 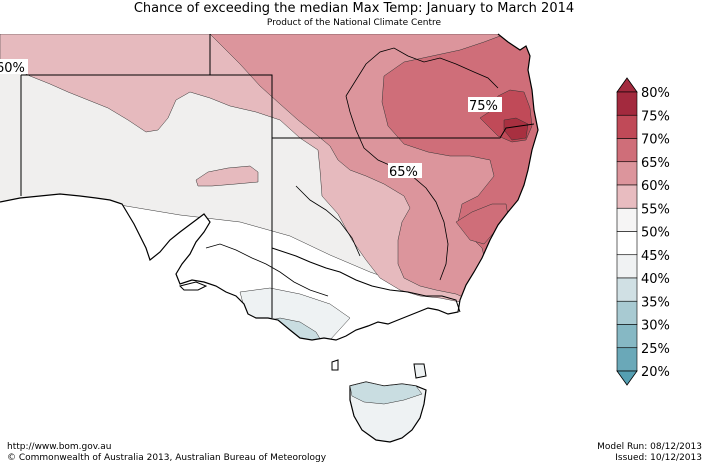 I want to click on contour-label-60: 60%, so click(x=12, y=68).